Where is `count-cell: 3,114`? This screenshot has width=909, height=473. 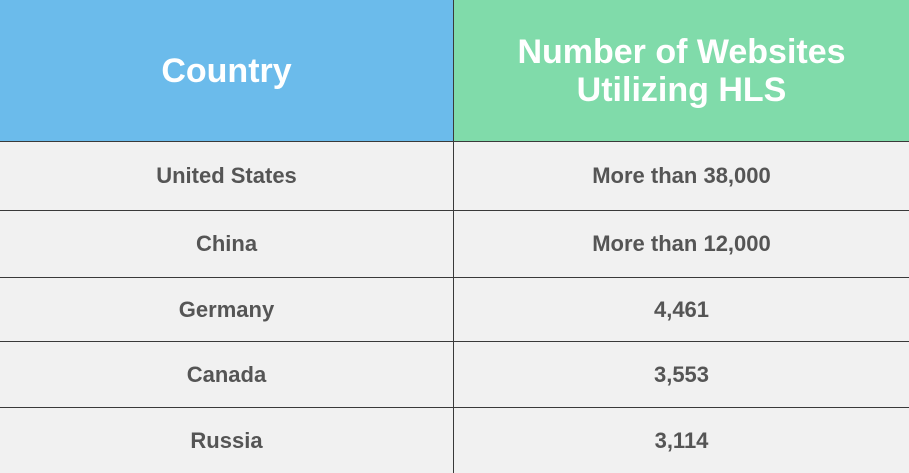 count-cell: 3,114 is located at coordinates (681, 440).